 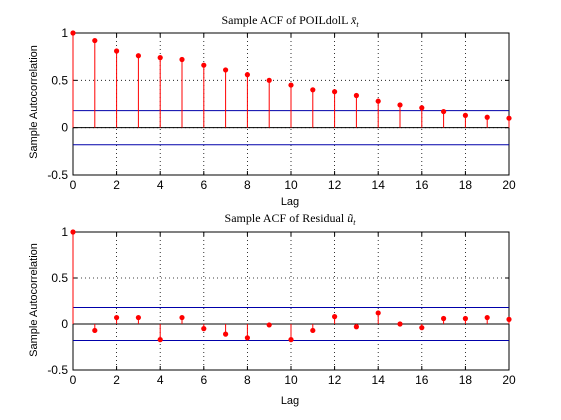 What do you see at coordinates (160, 380) in the screenshot?
I see `x-tick-label-bottom: 4` at bounding box center [160, 380].